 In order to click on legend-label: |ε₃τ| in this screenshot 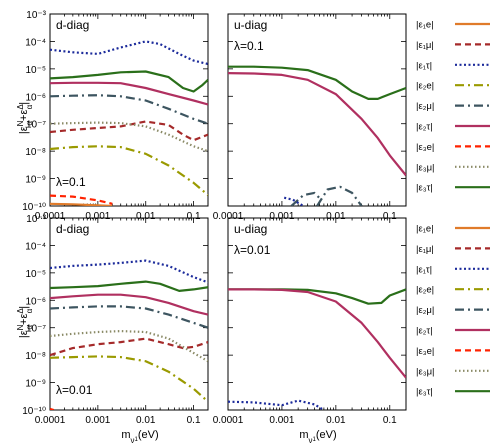, I will do `click(424, 188)`.